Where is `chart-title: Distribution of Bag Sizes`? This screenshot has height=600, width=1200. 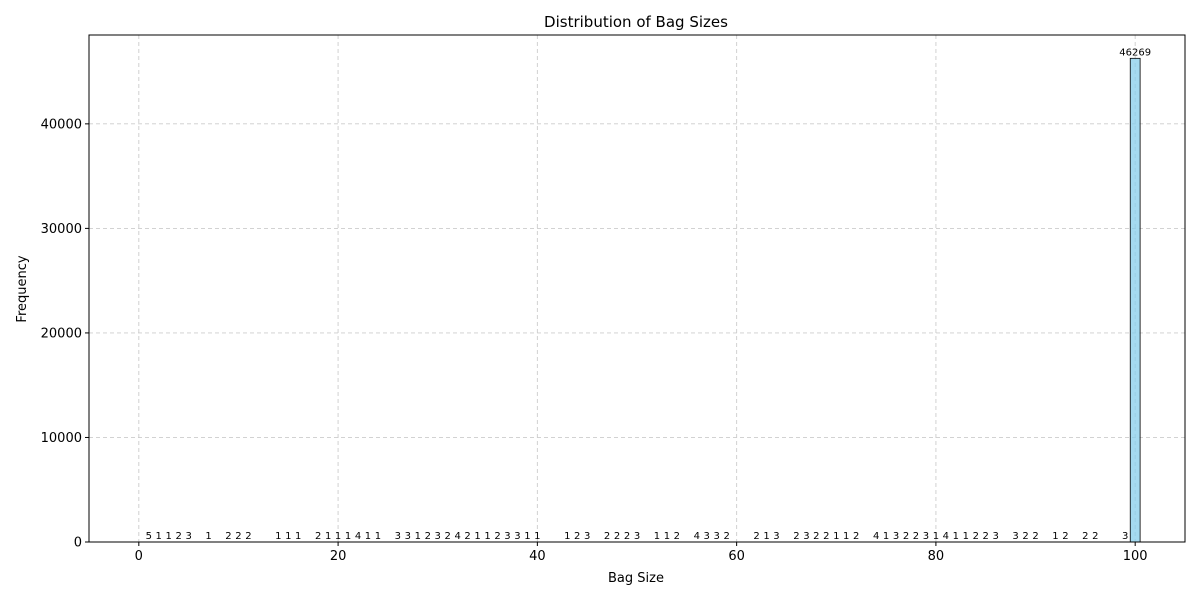 chart-title: Distribution of Bag Sizes is located at coordinates (636, 22).